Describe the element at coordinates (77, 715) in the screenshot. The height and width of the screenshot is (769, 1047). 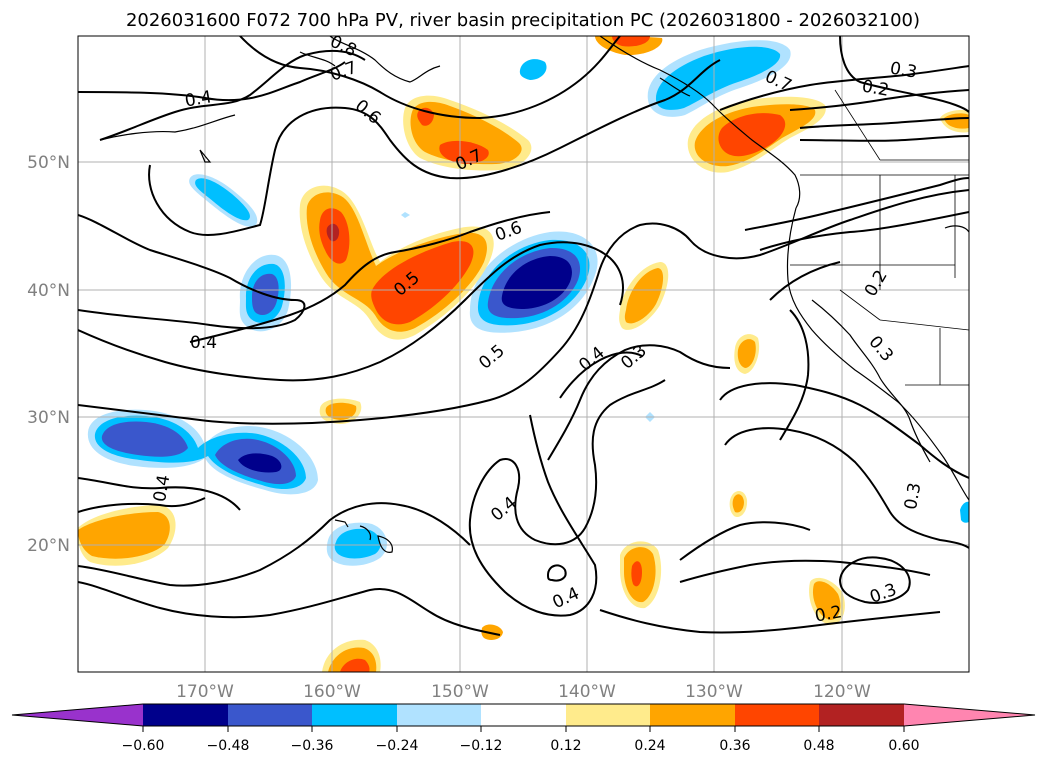
I see `colorbar-extend-low` at that location.